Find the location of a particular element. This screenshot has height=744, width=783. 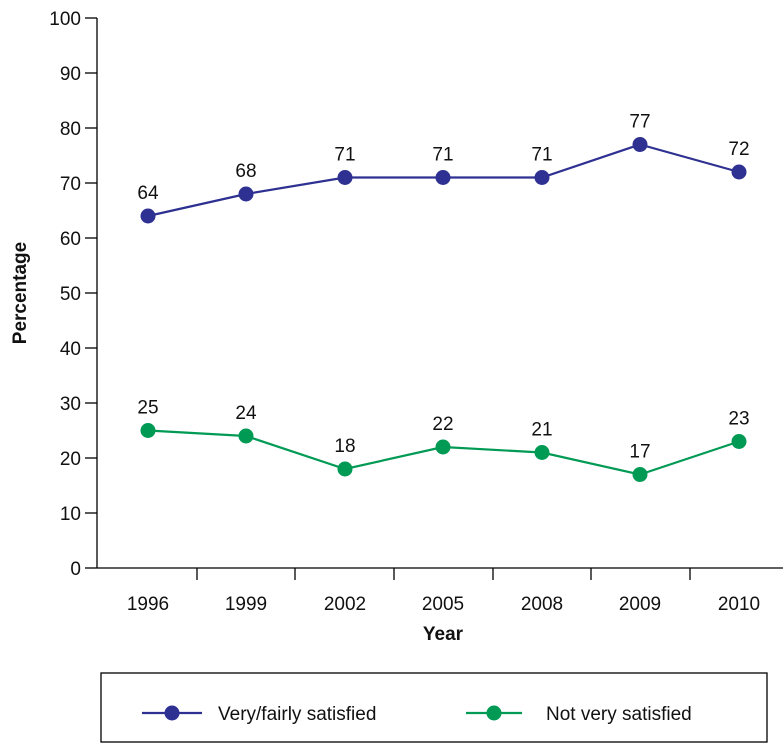

x-tick-label: 2008 is located at coordinates (542, 604).